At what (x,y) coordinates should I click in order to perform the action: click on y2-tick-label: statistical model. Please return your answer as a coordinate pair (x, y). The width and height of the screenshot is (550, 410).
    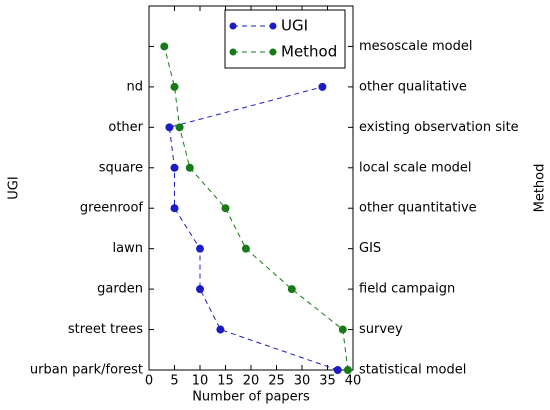
    Looking at the image, I should click on (412, 370).